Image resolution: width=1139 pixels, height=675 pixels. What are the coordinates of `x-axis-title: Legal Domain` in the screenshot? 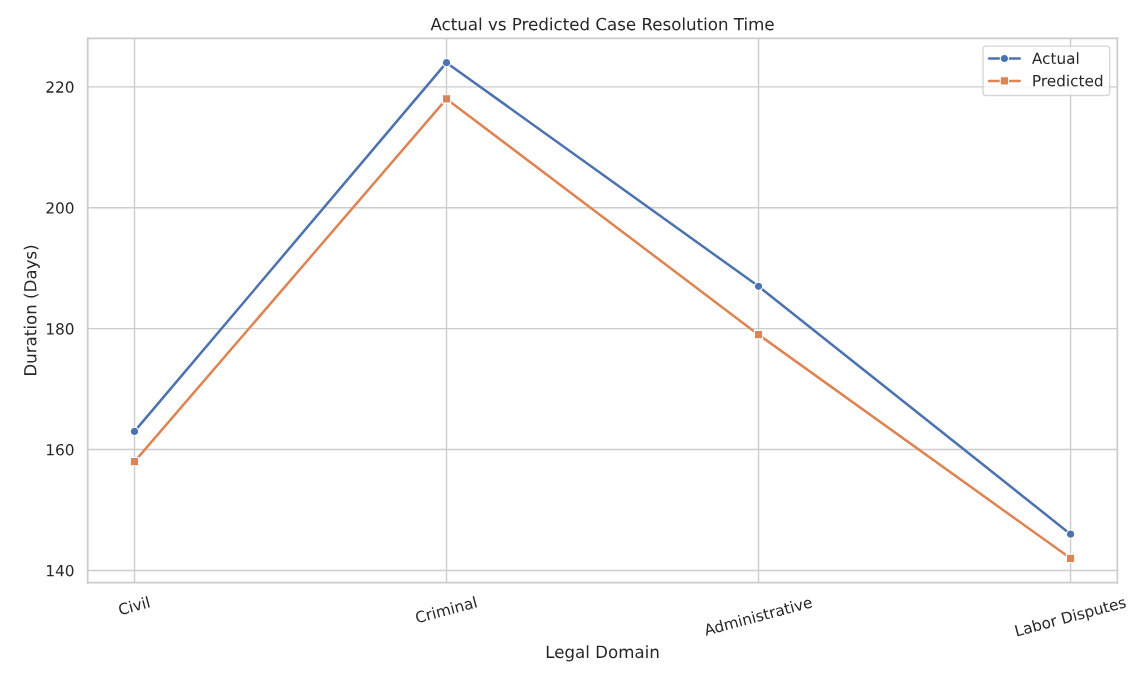 It's located at (602, 653).